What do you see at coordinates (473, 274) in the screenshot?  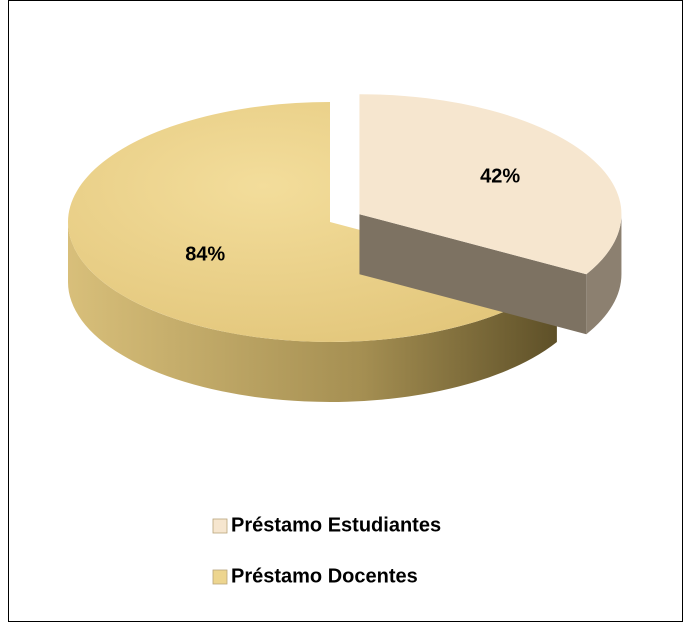 I see `slice-wall` at bounding box center [473, 274].